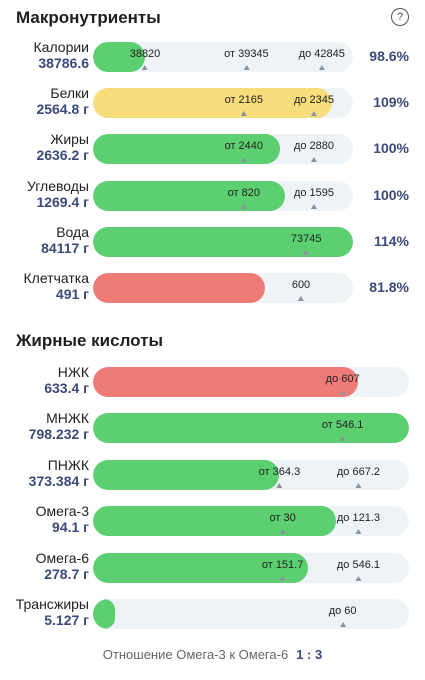 The width and height of the screenshot is (425, 680). I want to click on threshold-marker: 38820, so click(145, 57).